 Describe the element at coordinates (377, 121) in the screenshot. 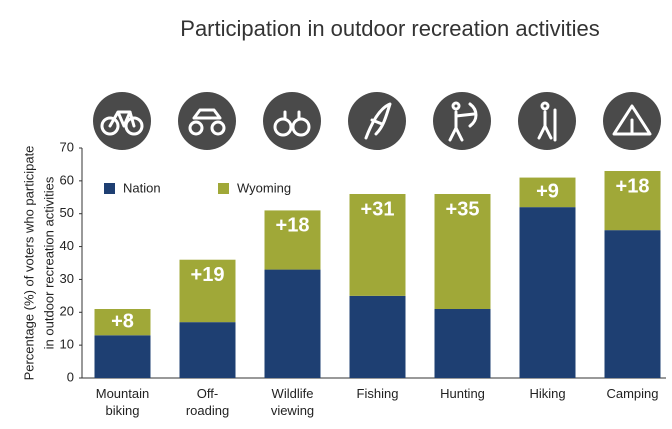

I see `icons` at that location.